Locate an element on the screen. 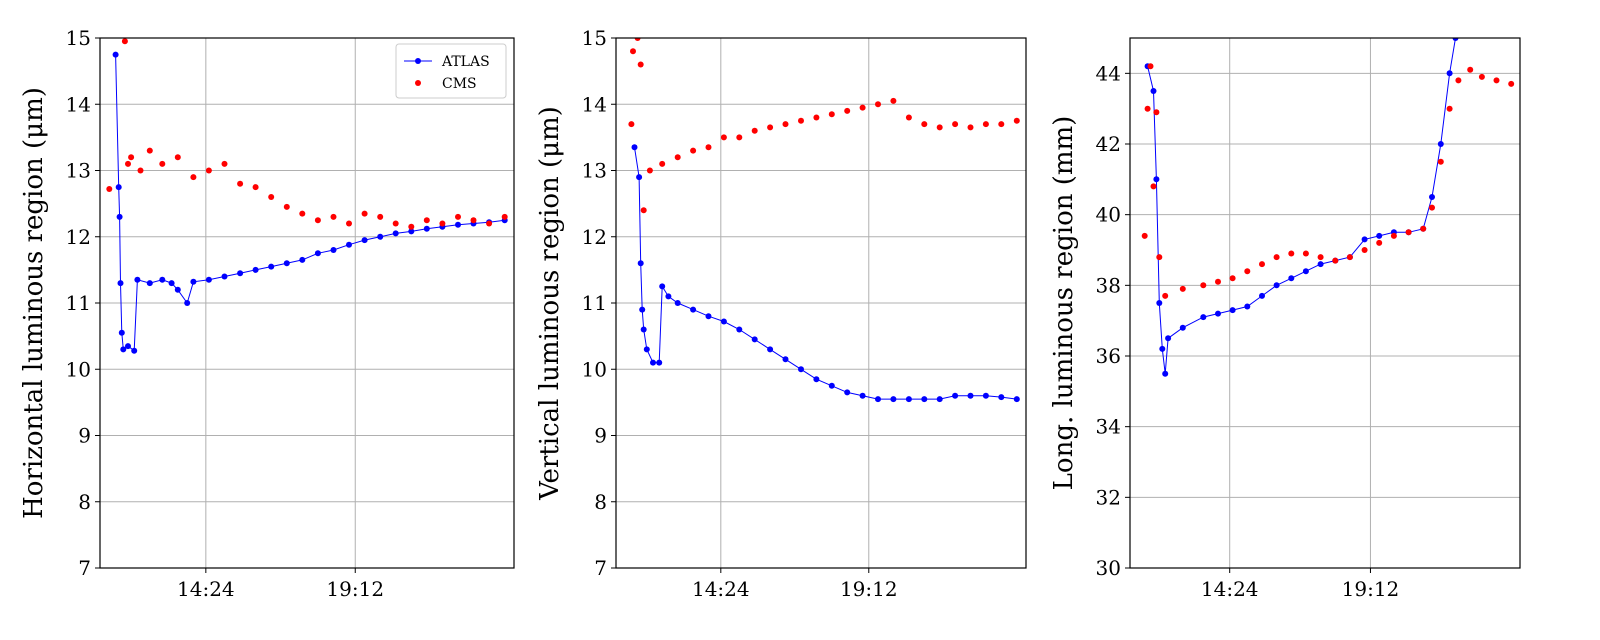  y-tick-label: 14 is located at coordinates (78, 104).